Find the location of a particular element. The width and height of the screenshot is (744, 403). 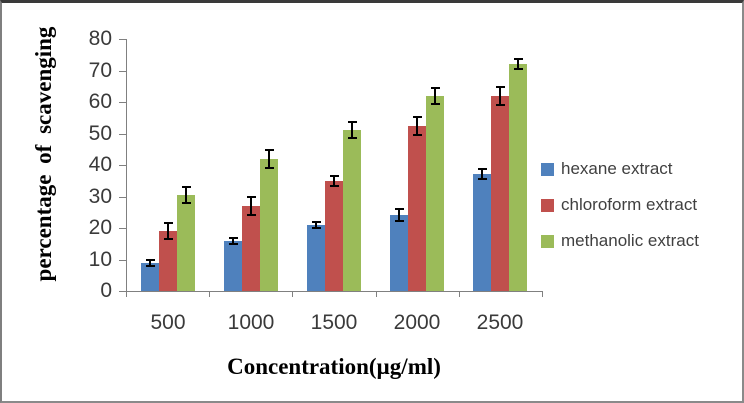

legend-label-chloroform: chloroform extract is located at coordinates (629, 204).